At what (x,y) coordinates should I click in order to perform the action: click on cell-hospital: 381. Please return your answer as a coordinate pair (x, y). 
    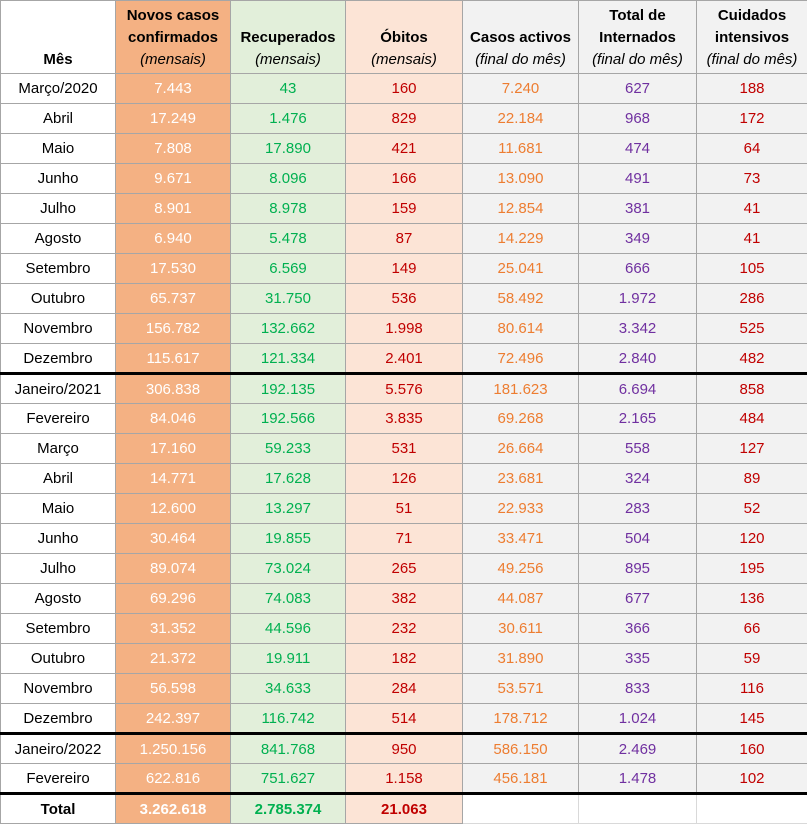
    Looking at the image, I should click on (637, 208).